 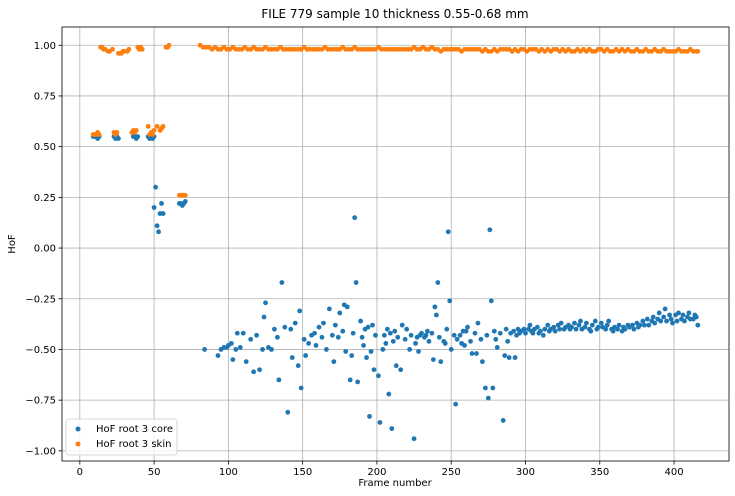 What do you see at coordinates (45, 198) in the screenshot?
I see `y-tick-label: 0.25` at bounding box center [45, 198].